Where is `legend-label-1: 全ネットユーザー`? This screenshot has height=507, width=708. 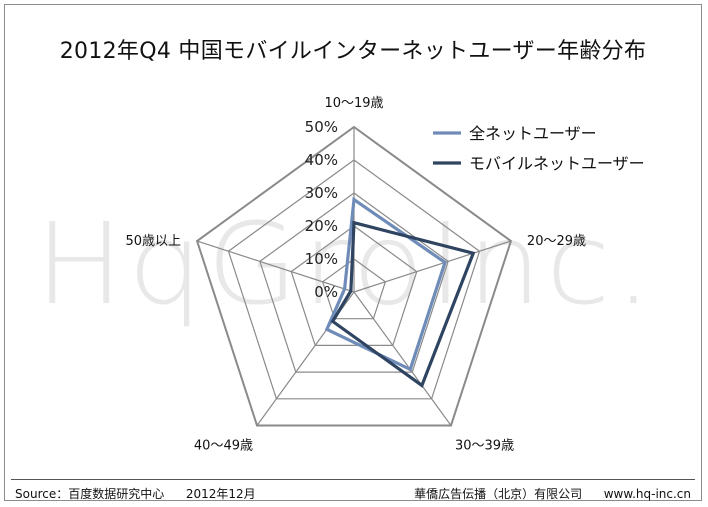 legend-label-1: 全ネットユーザー is located at coordinates (533, 133).